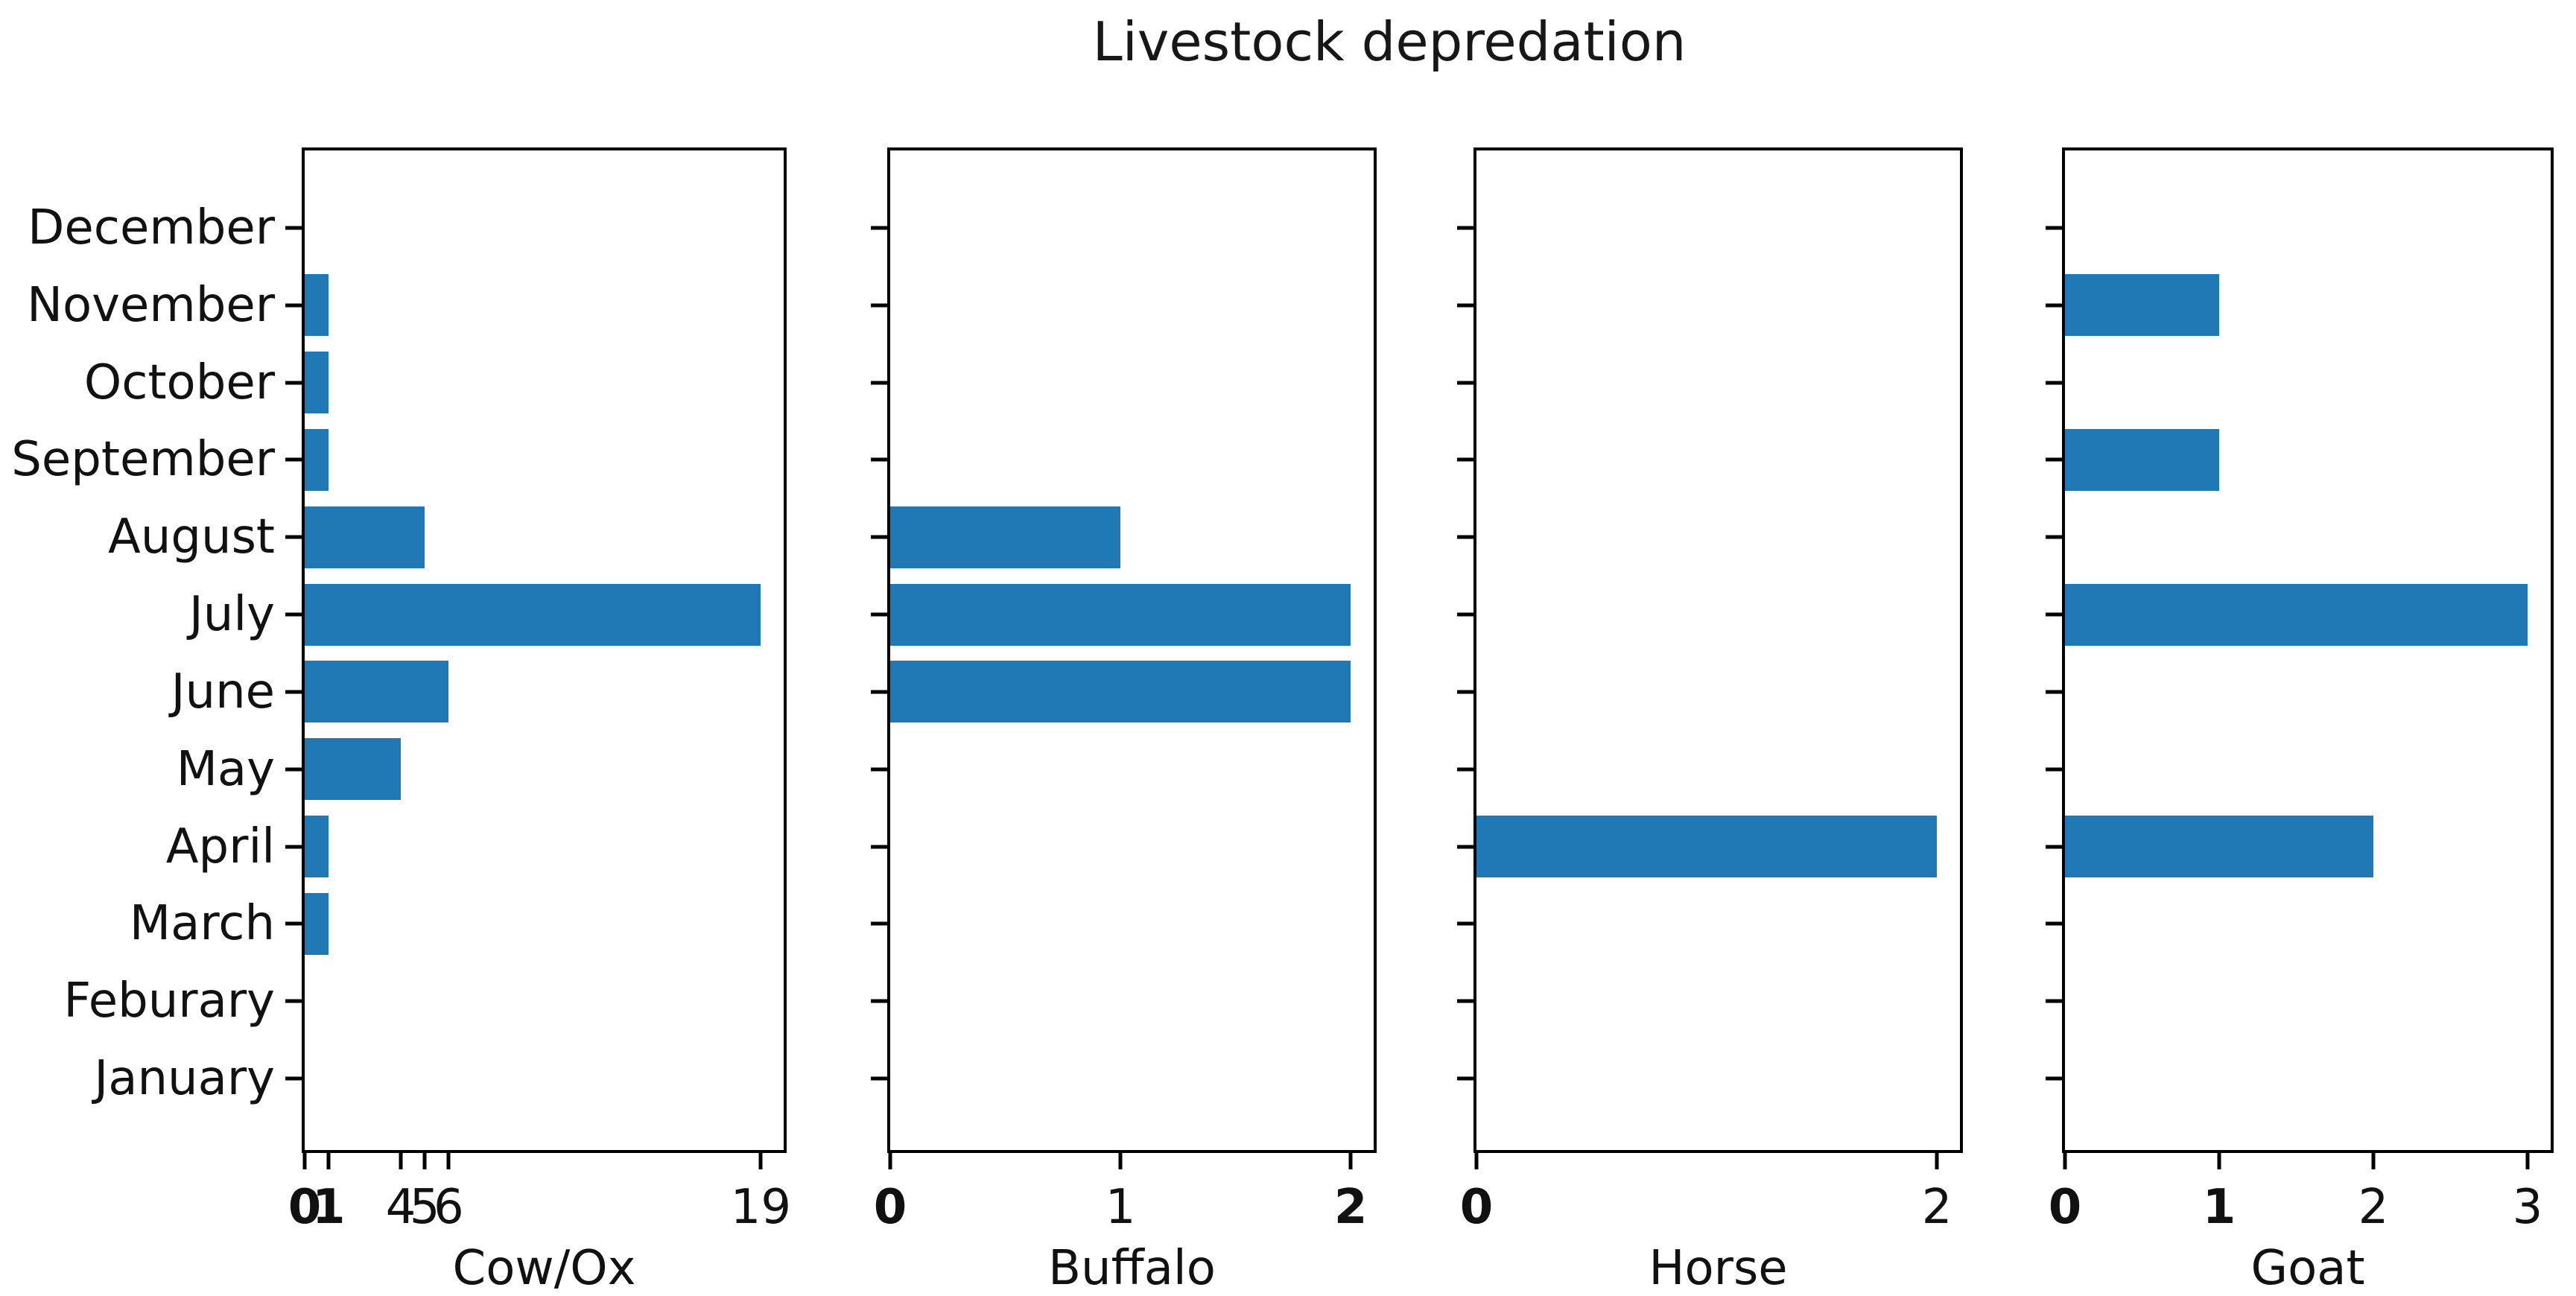 The image size is (2576, 1296). I want to click on y-tick-label-april: April, so click(220, 846).